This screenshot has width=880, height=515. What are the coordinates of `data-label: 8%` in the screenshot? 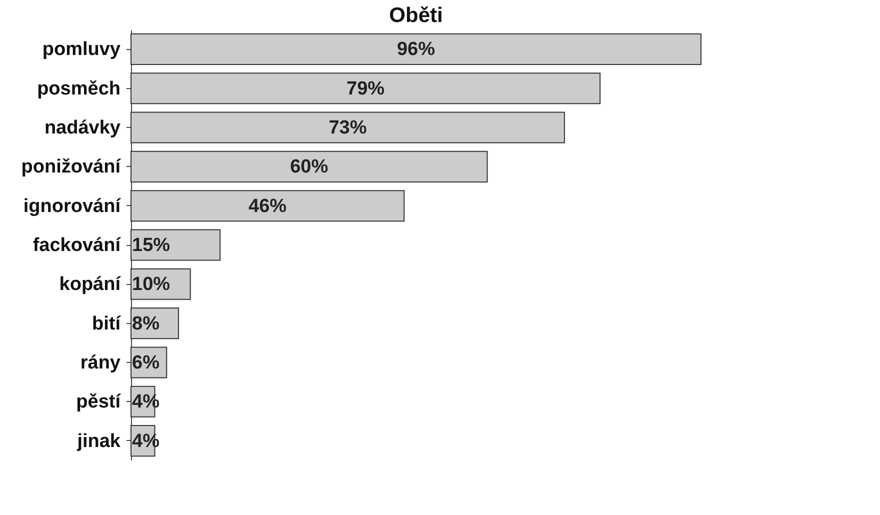 It's located at (146, 323).